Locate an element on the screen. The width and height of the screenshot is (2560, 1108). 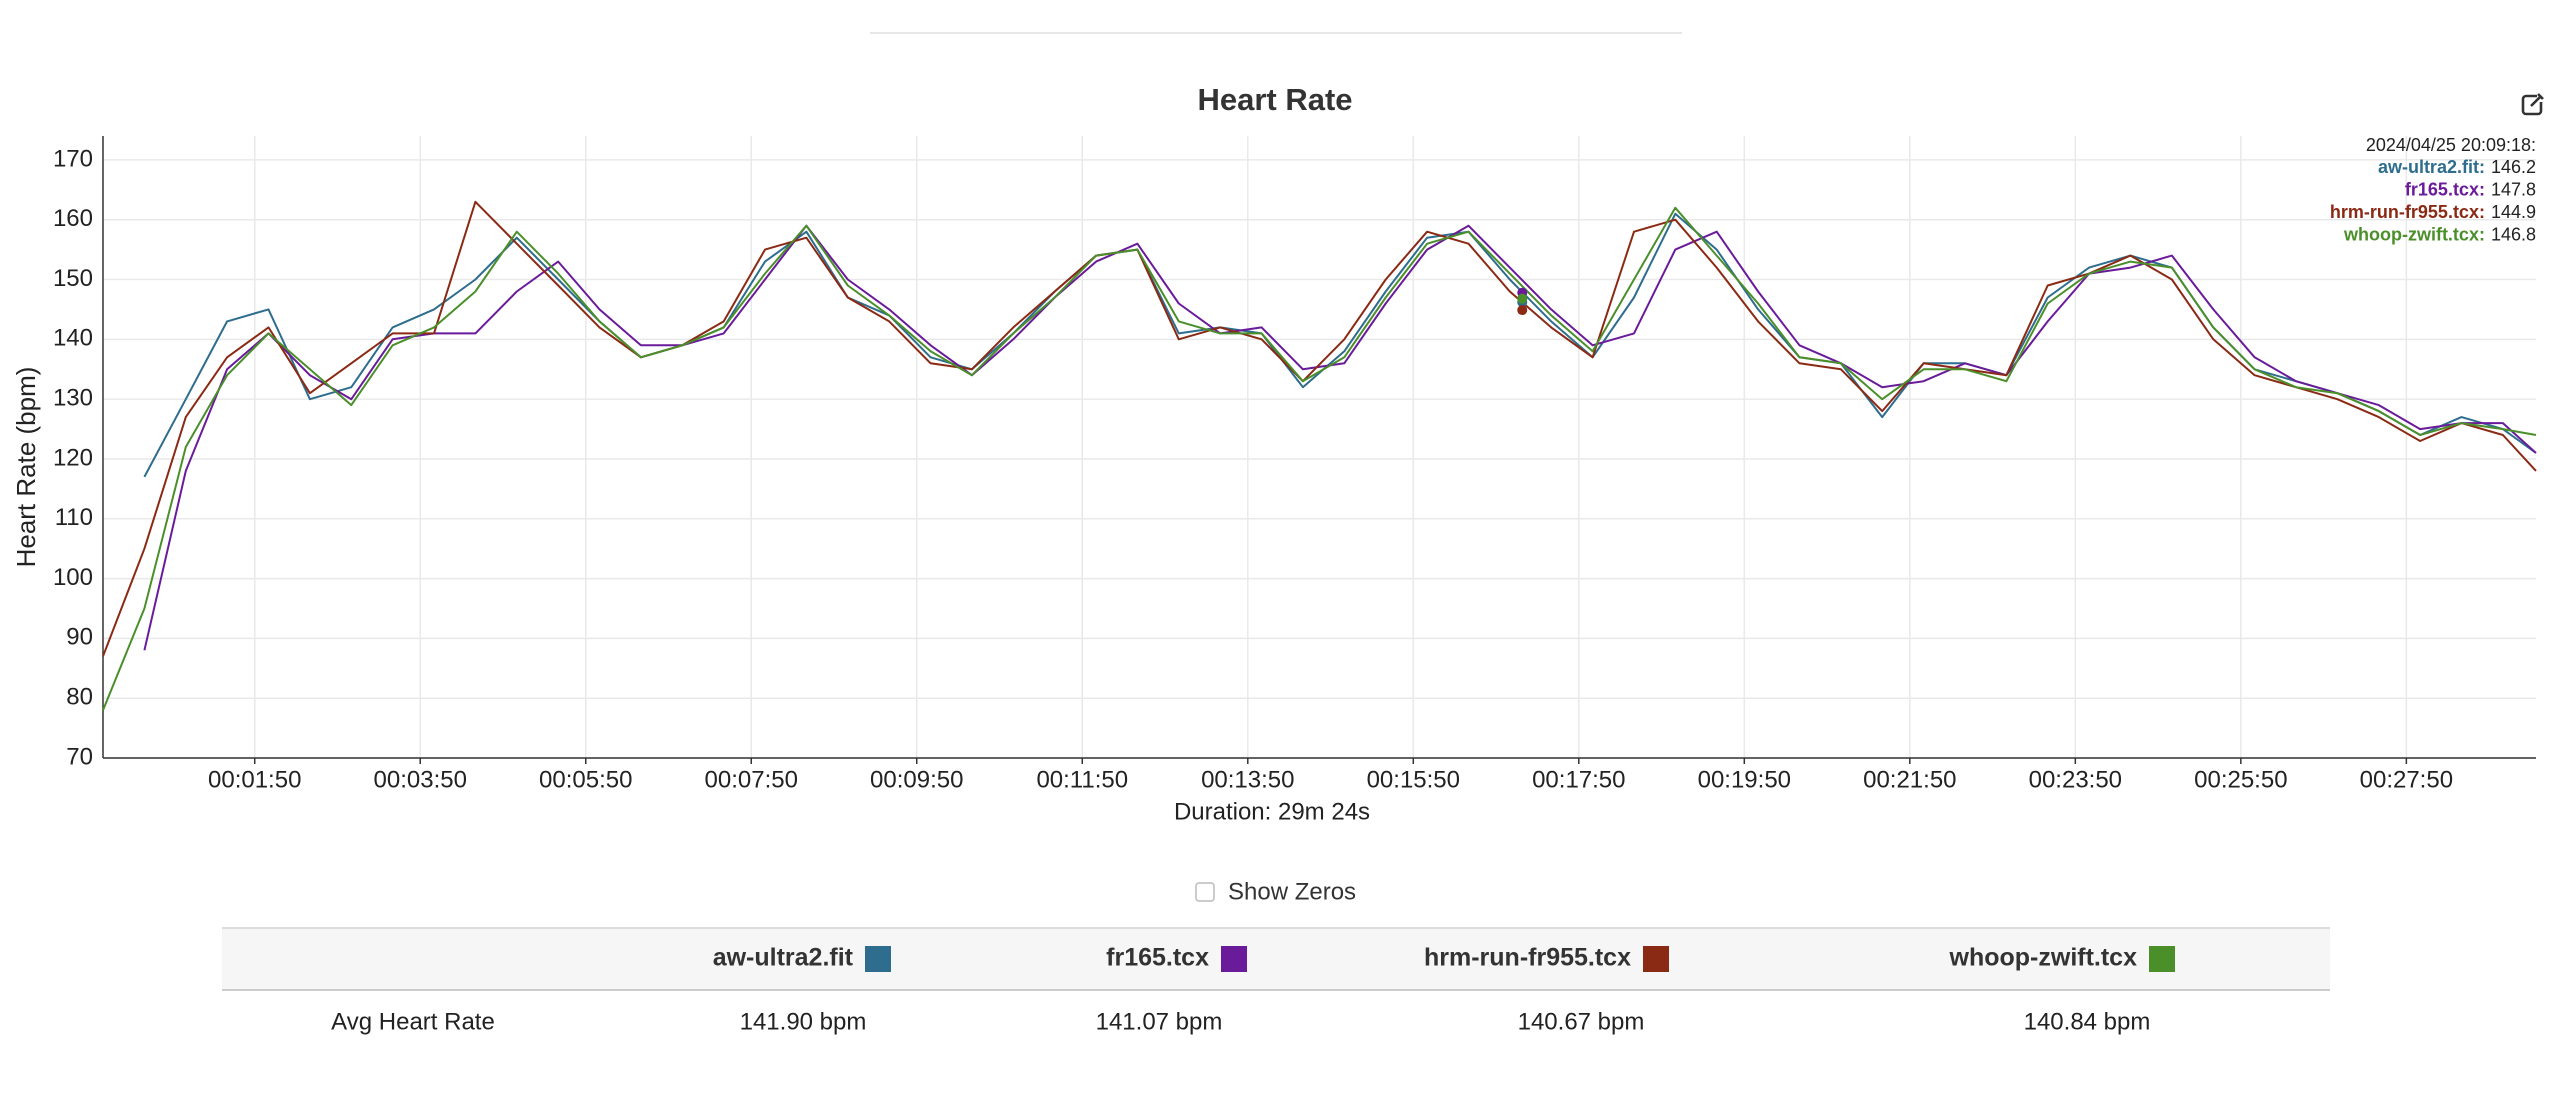
x-tick-label: 00:01:50 is located at coordinates (254, 779).